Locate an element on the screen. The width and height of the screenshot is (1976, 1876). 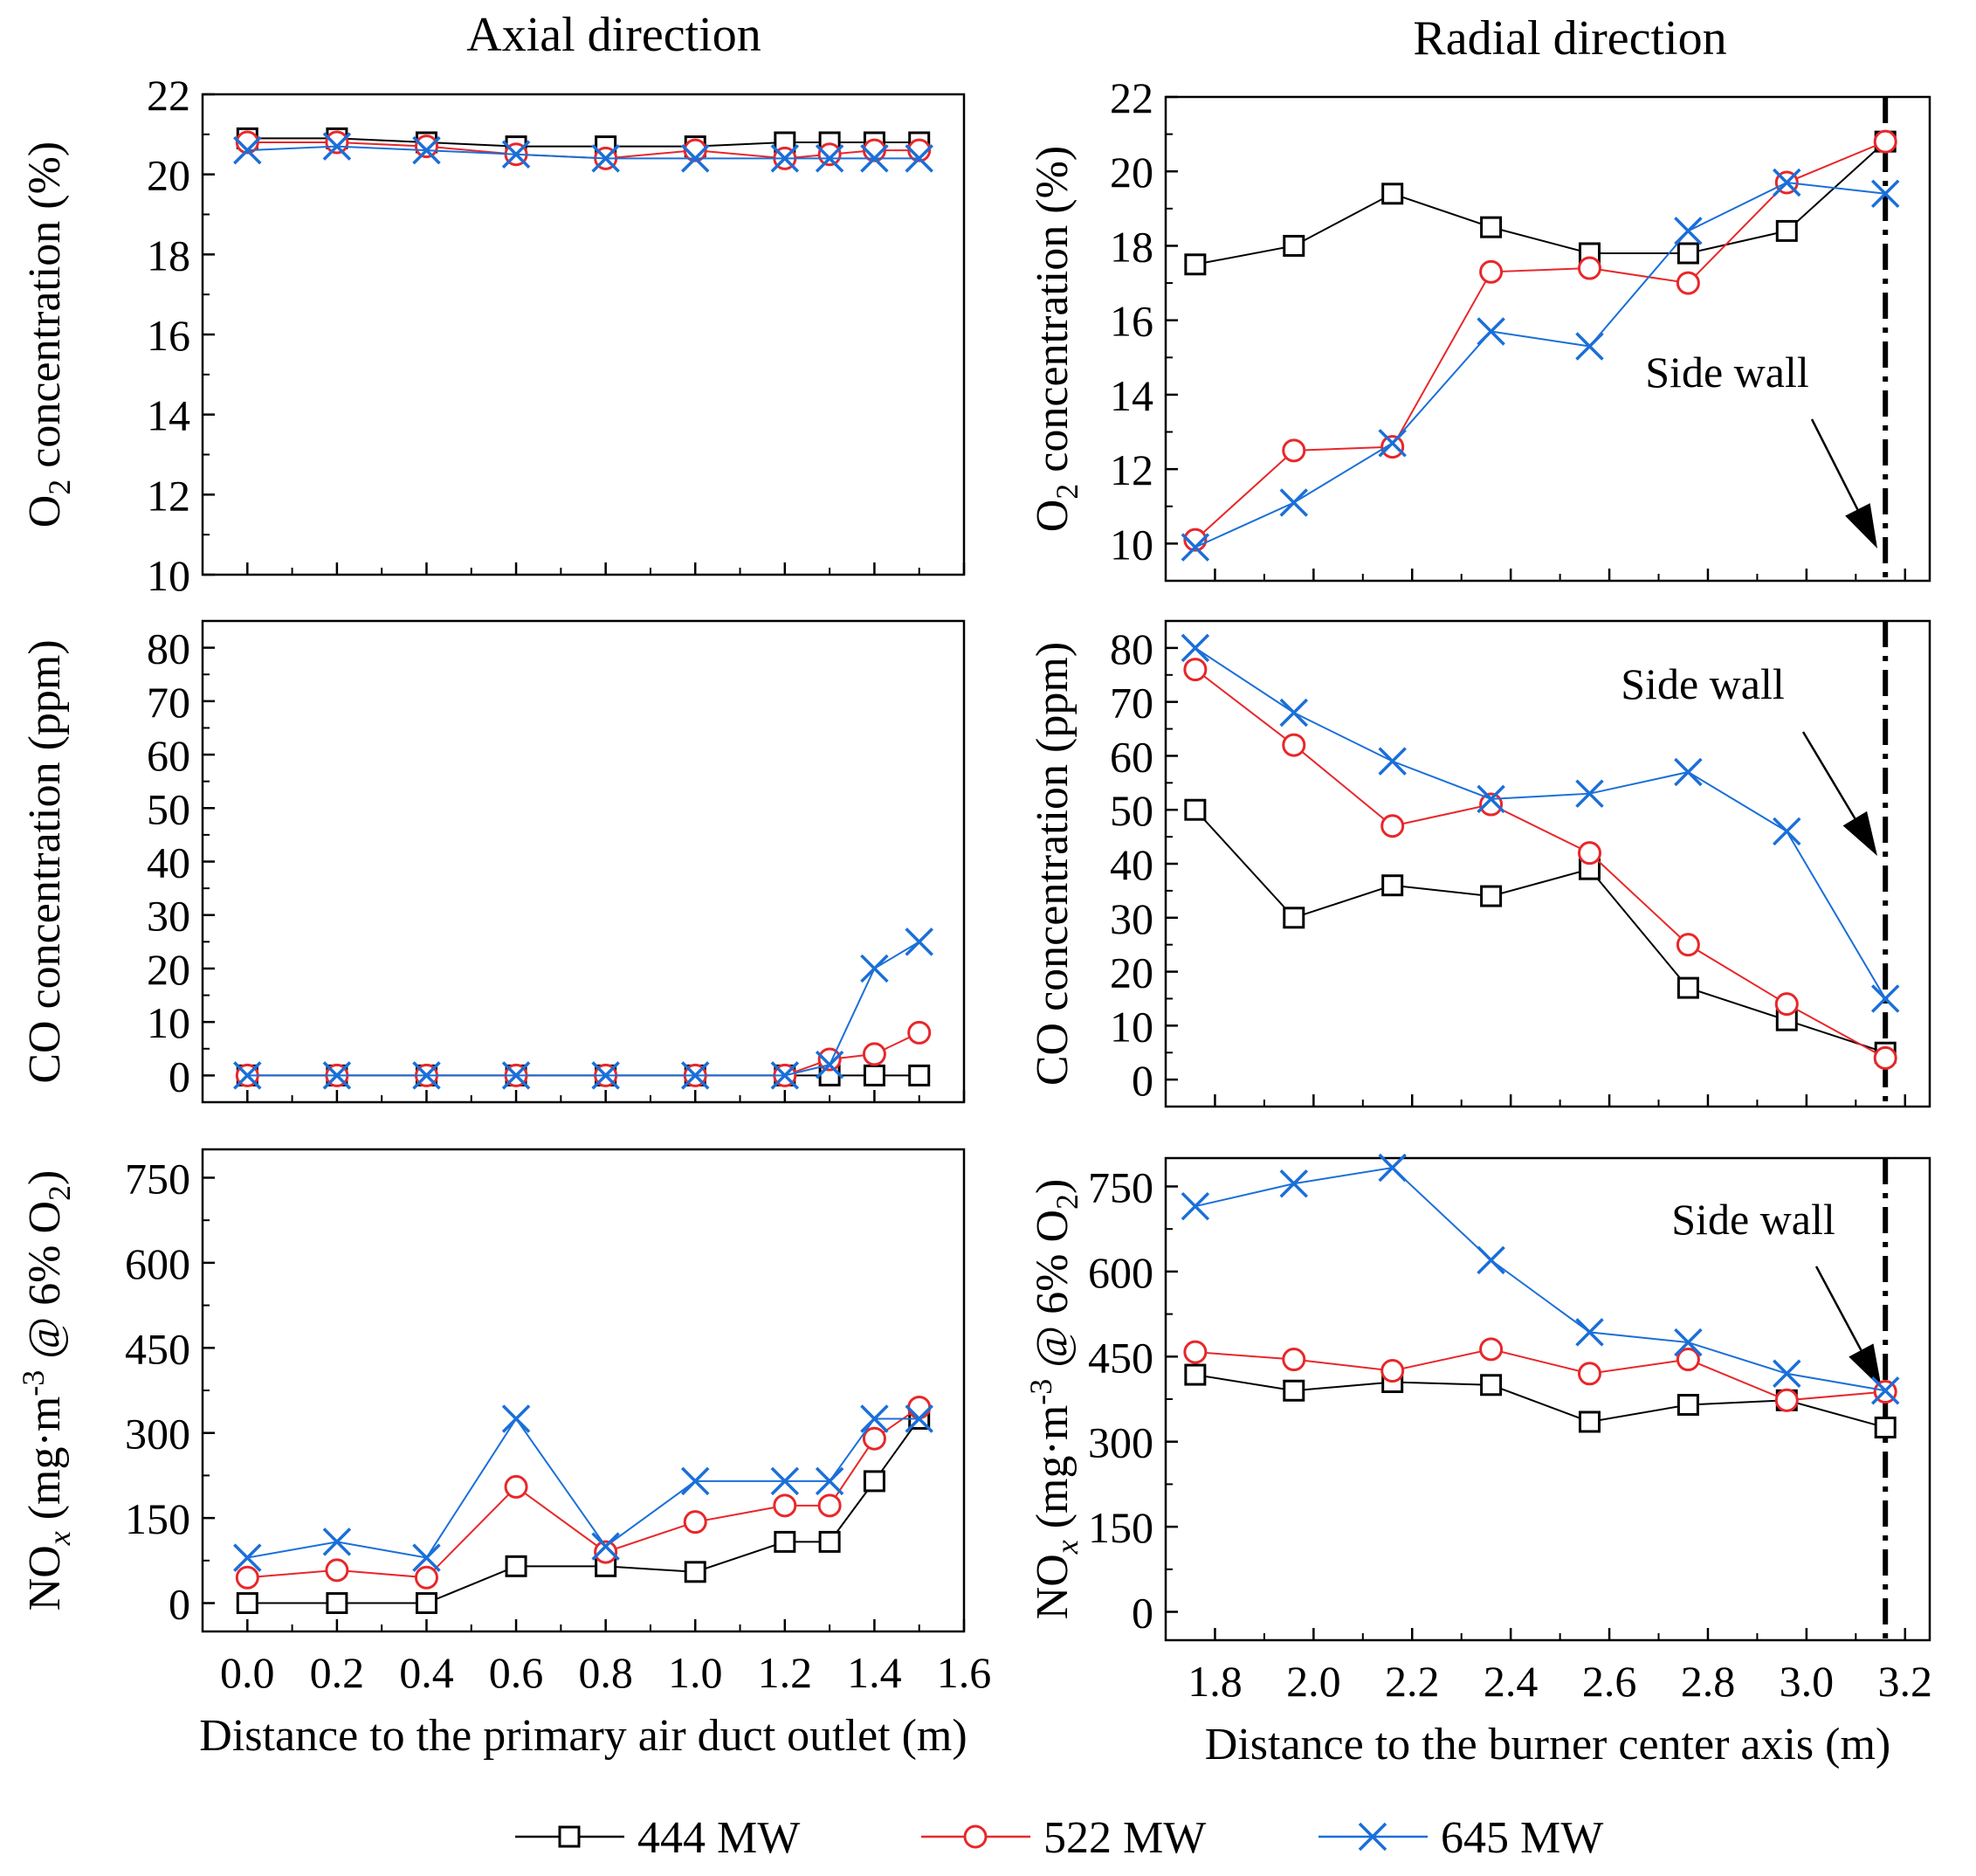
legend-label: 444 MW is located at coordinates (719, 1838).